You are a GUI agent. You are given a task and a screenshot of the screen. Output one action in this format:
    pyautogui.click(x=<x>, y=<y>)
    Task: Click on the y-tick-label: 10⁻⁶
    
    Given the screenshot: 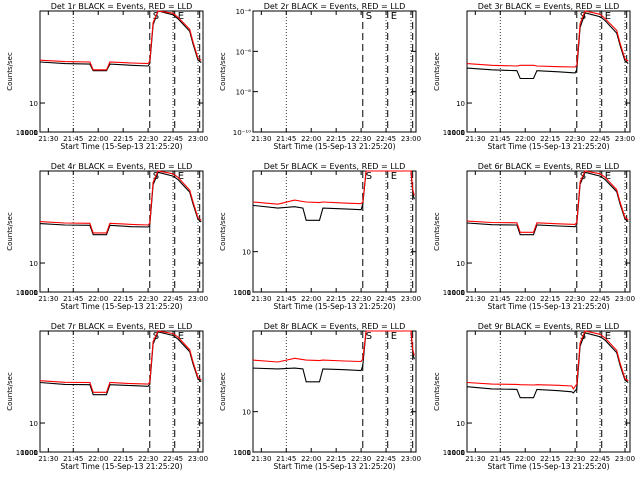 What is the action you would take?
    pyautogui.click(x=244, y=52)
    